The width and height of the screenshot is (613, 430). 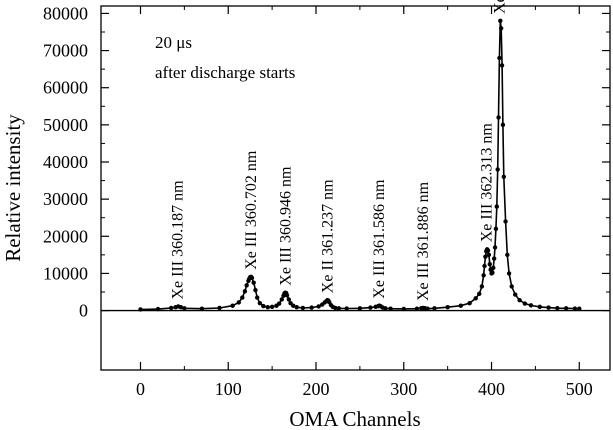 I want to click on y-tick-label: 10000, so click(x=65, y=273).